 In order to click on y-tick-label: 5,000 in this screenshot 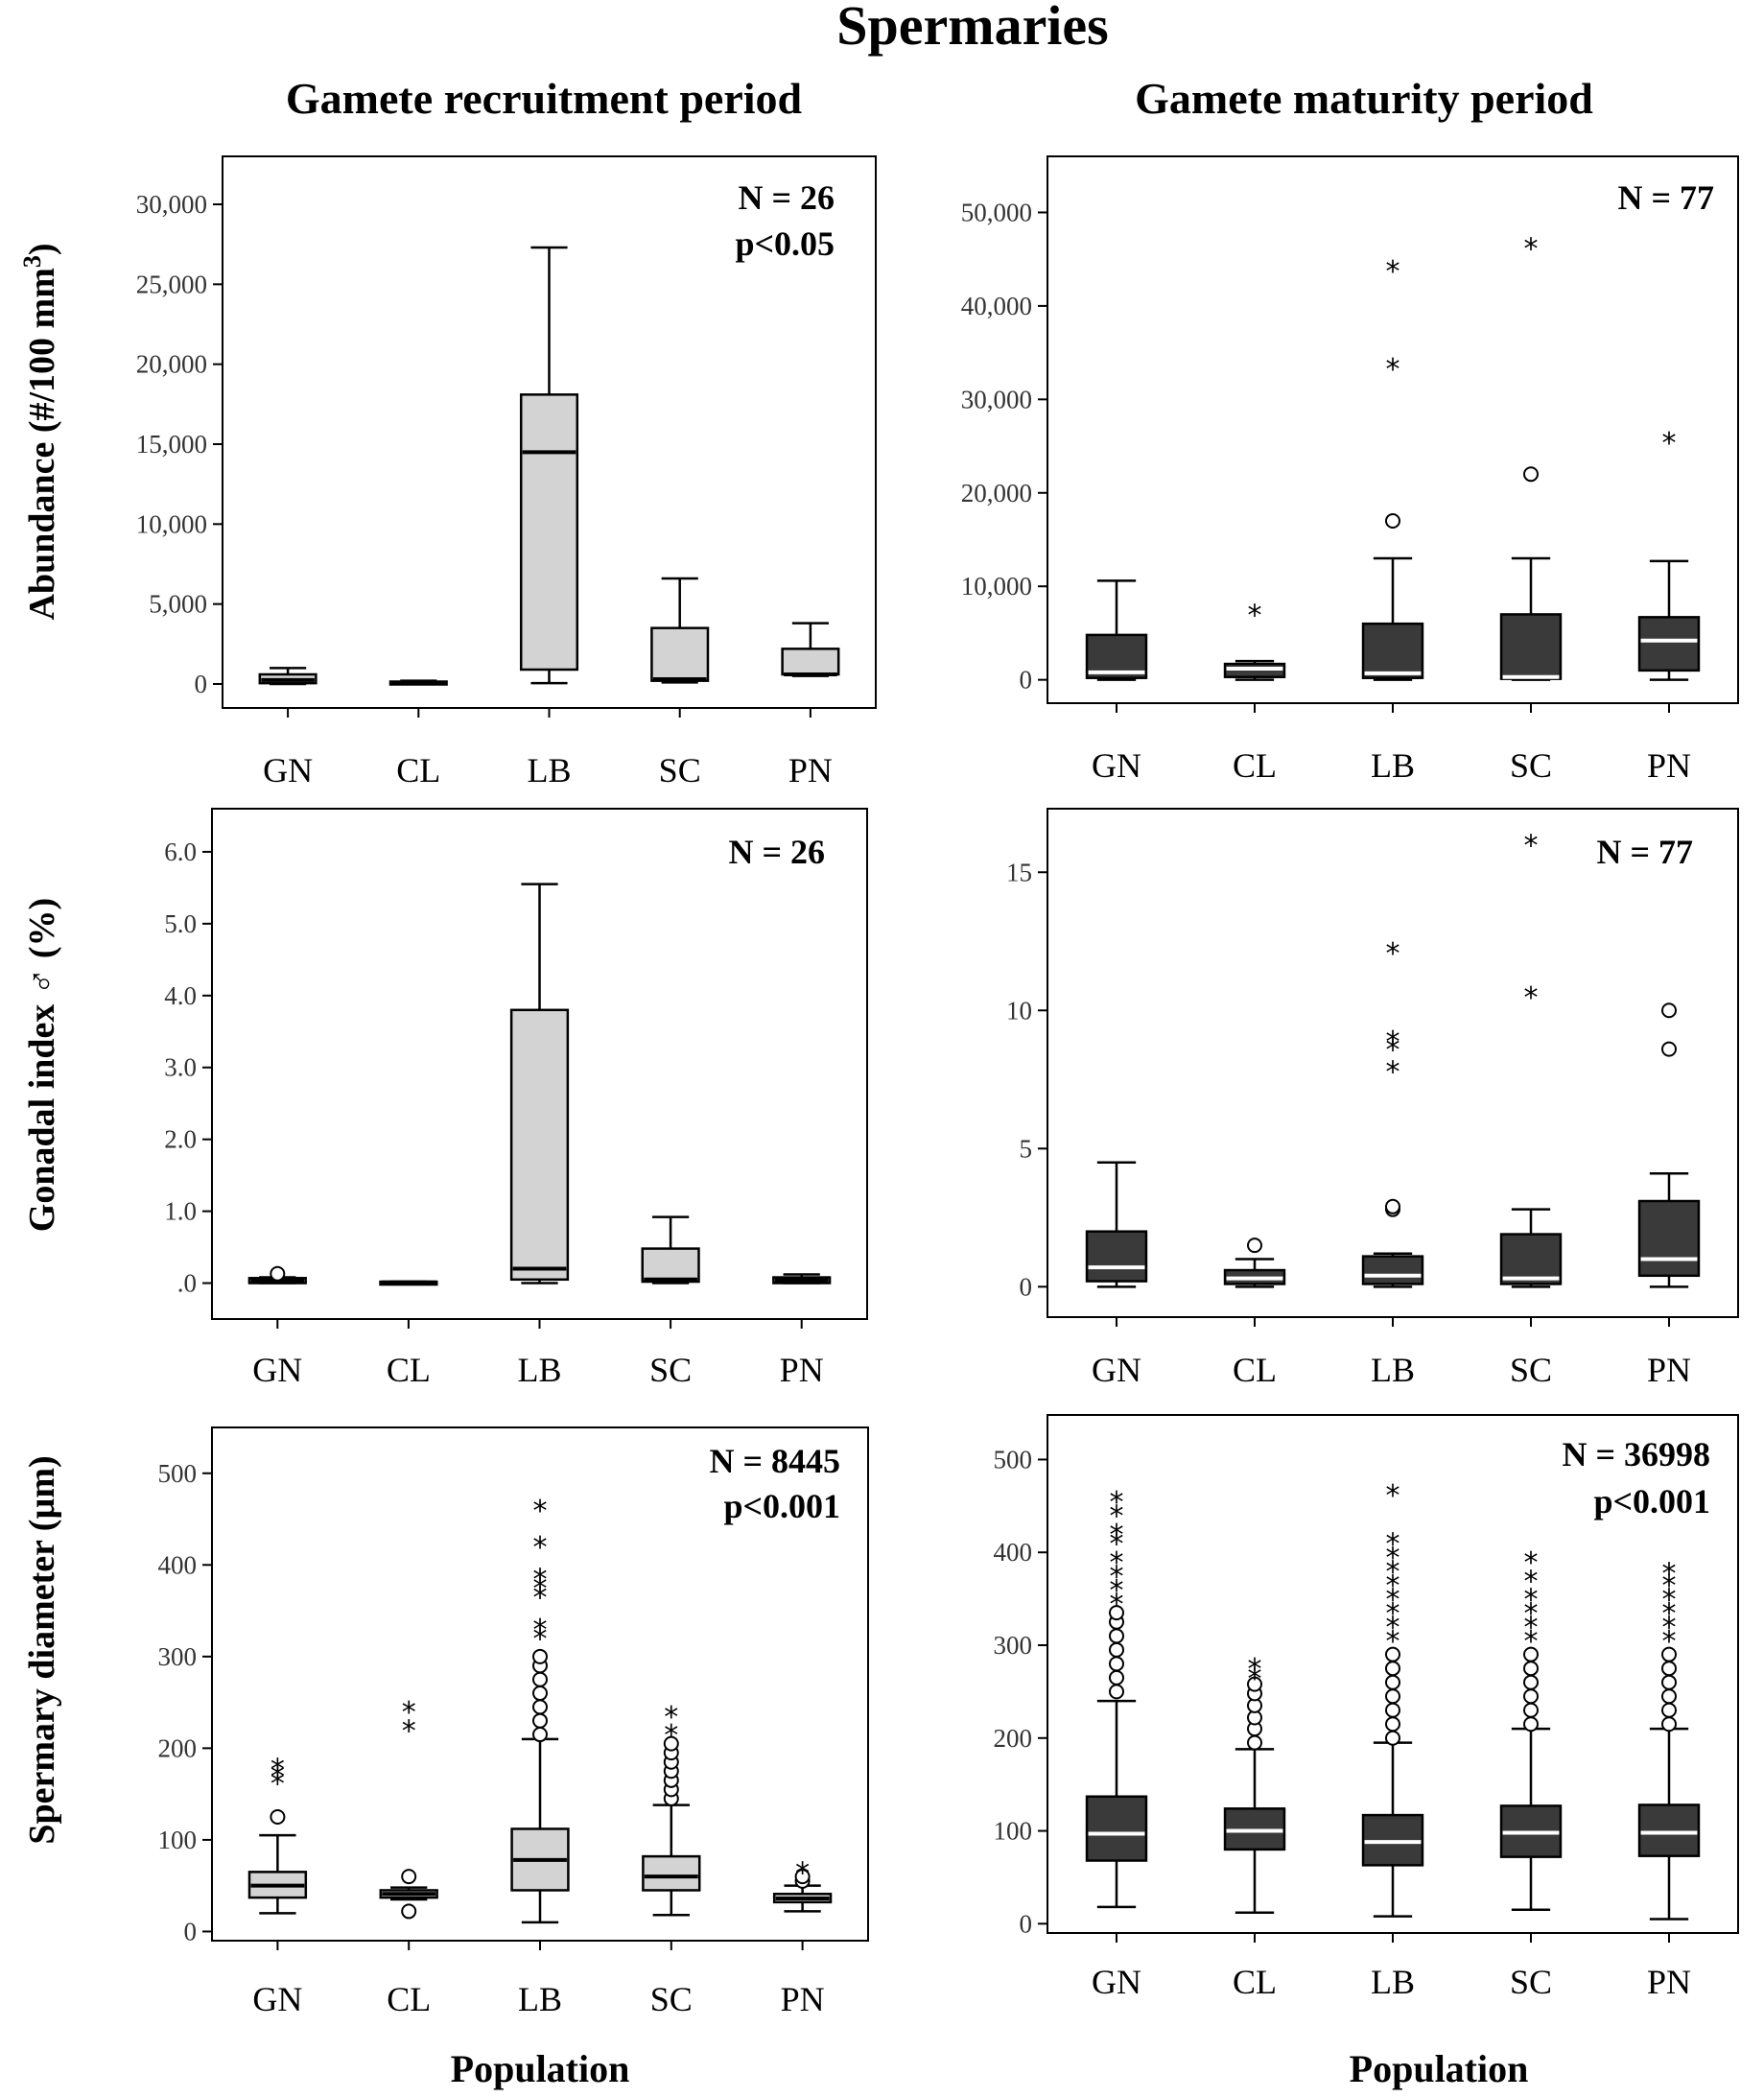, I will do `click(178, 604)`.